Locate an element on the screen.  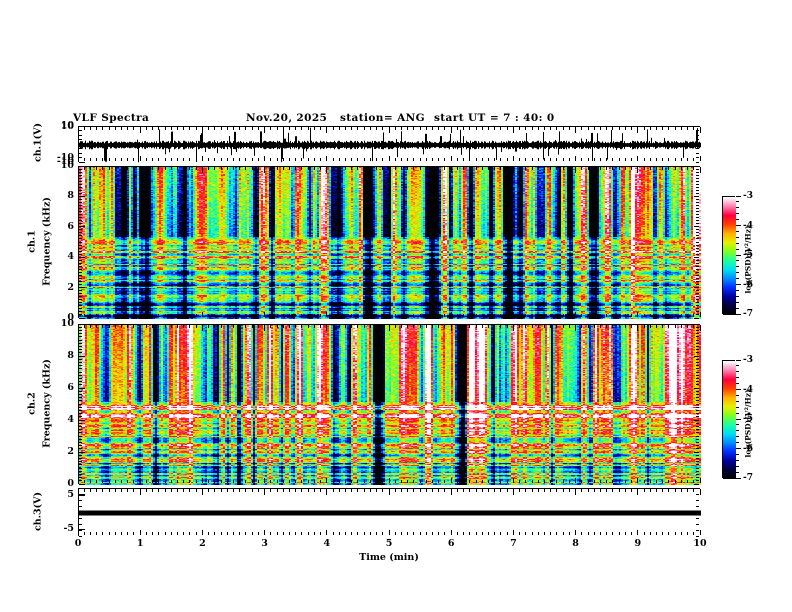
xtick-label-10: 10 is located at coordinates (700, 543).